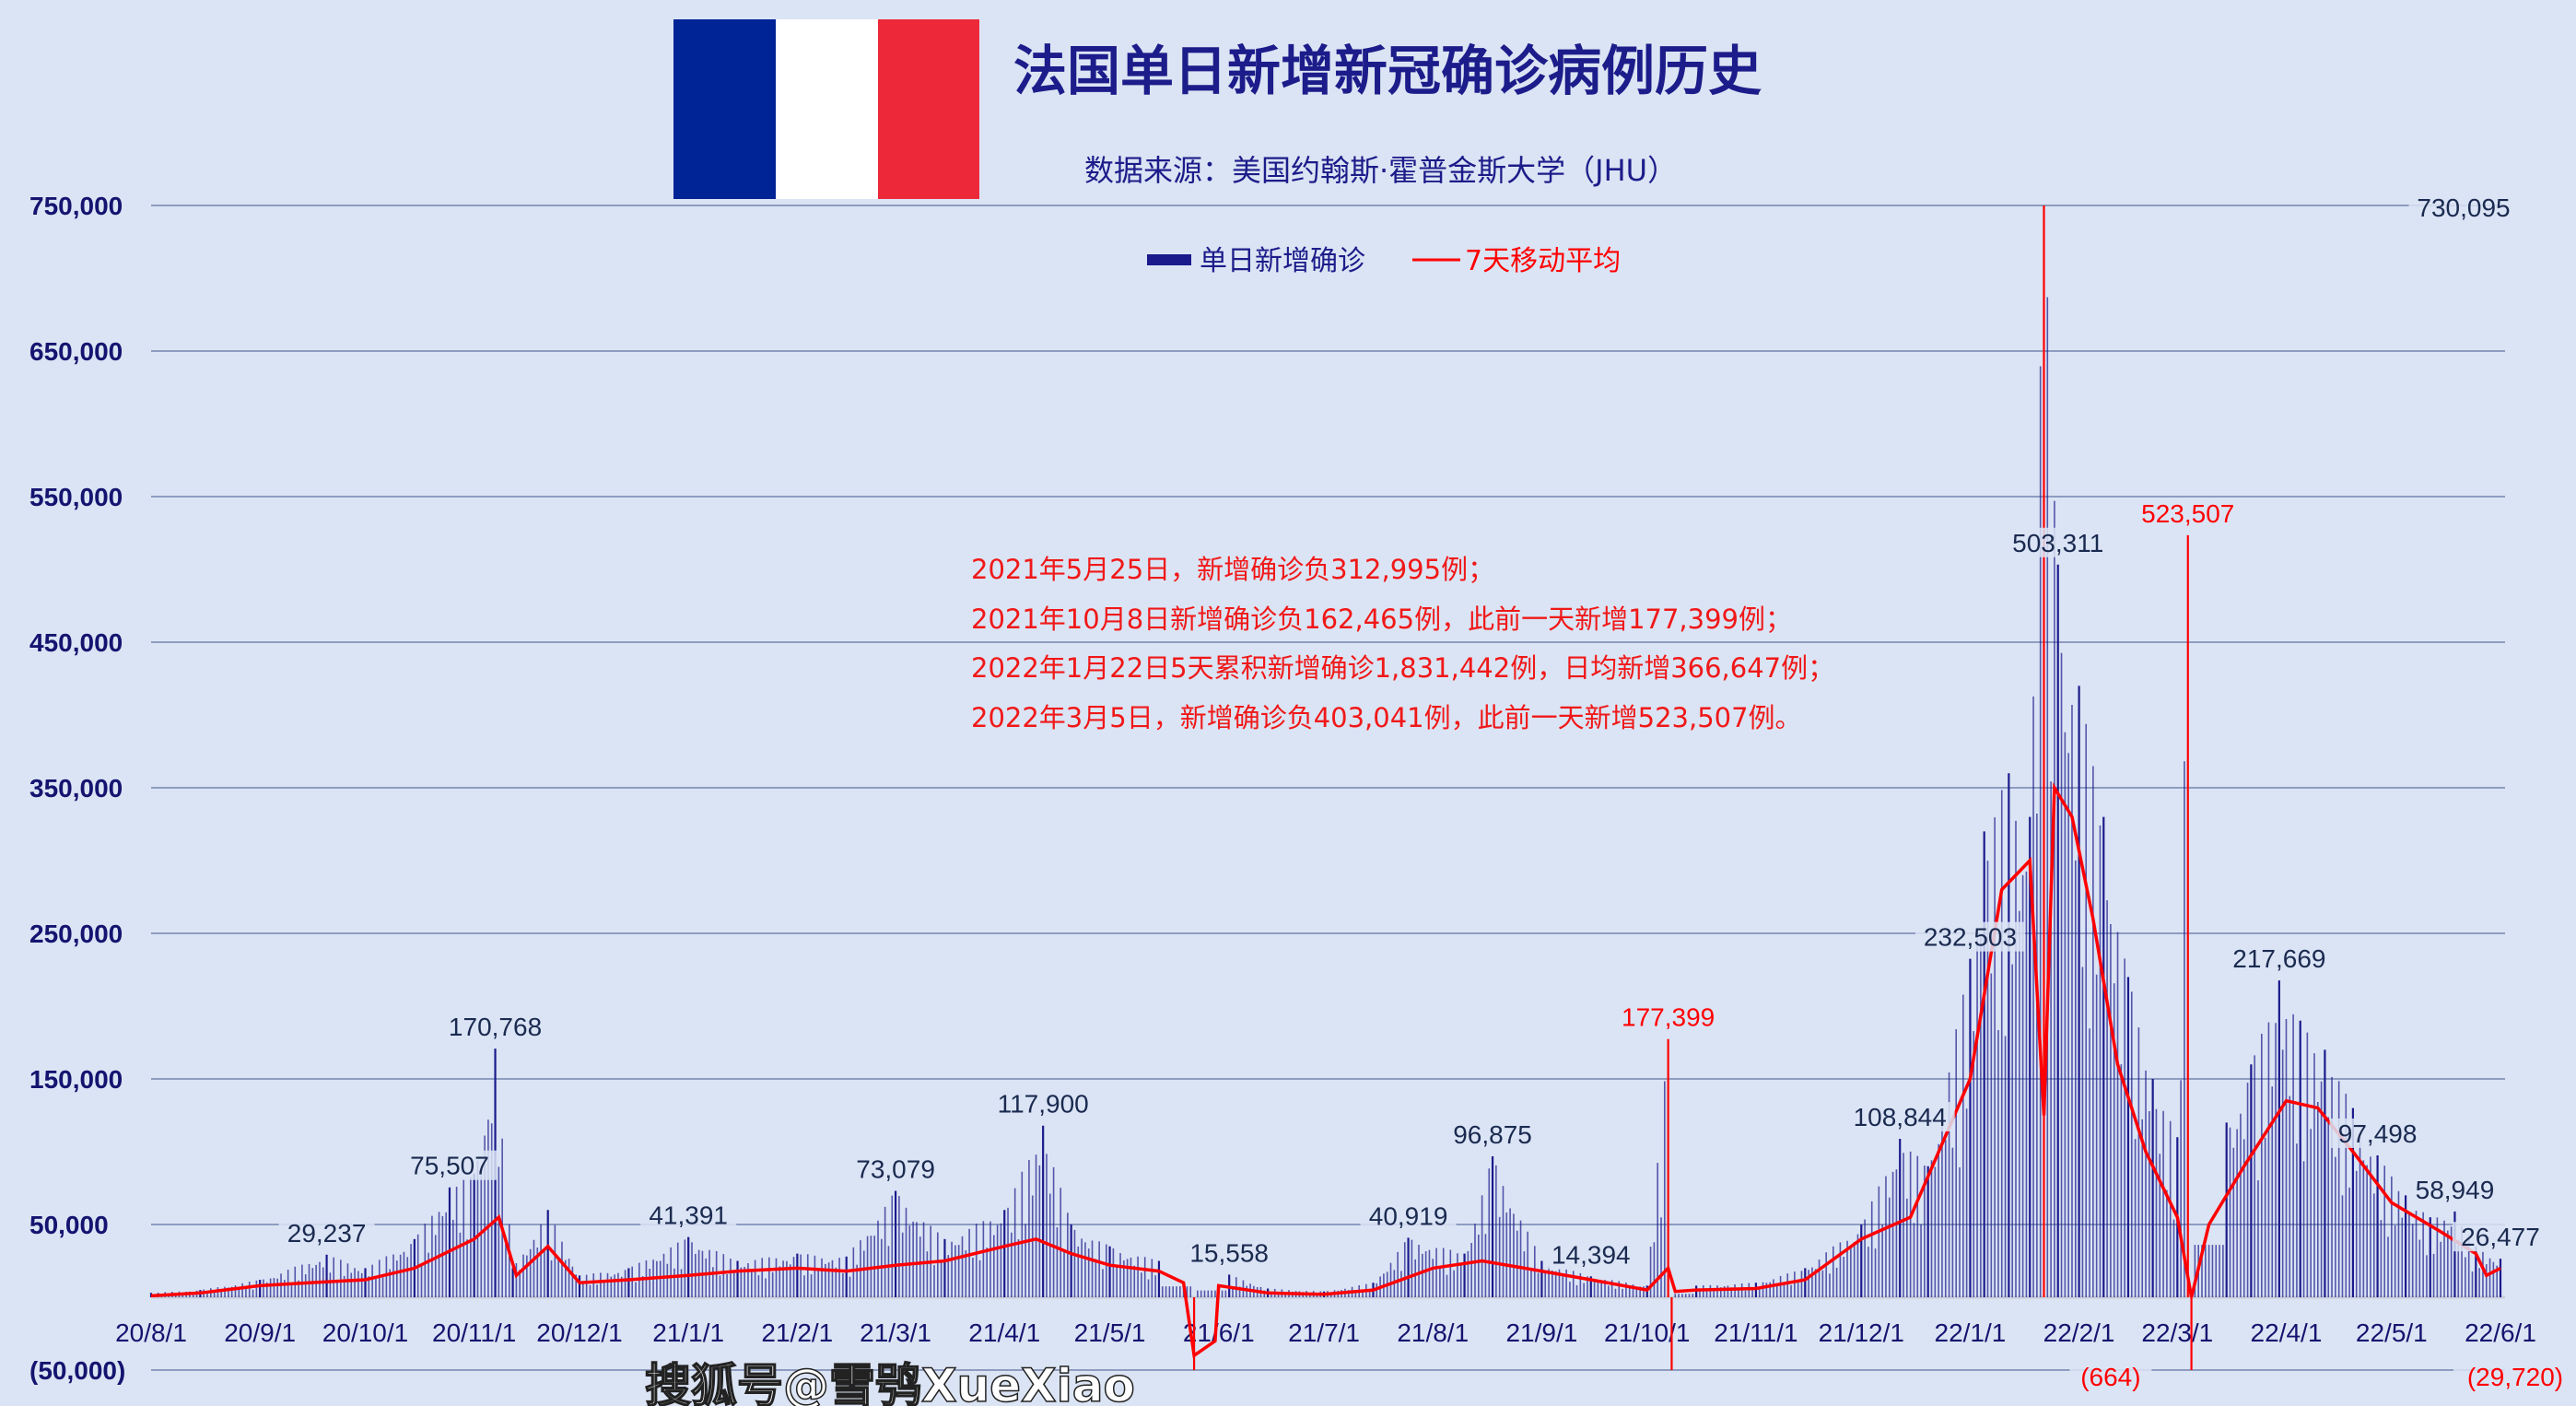 The width and height of the screenshot is (2576, 1406). Describe the element at coordinates (1755, 1332) in the screenshot. I see `x-tick-label: 21/11/1` at that location.